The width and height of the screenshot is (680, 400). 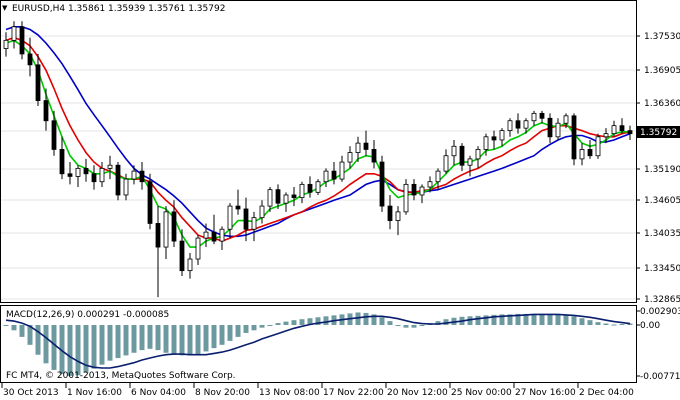 What do you see at coordinates (662, 37) in the screenshot?
I see `price-tick-label: 1.37530` at bounding box center [662, 37].